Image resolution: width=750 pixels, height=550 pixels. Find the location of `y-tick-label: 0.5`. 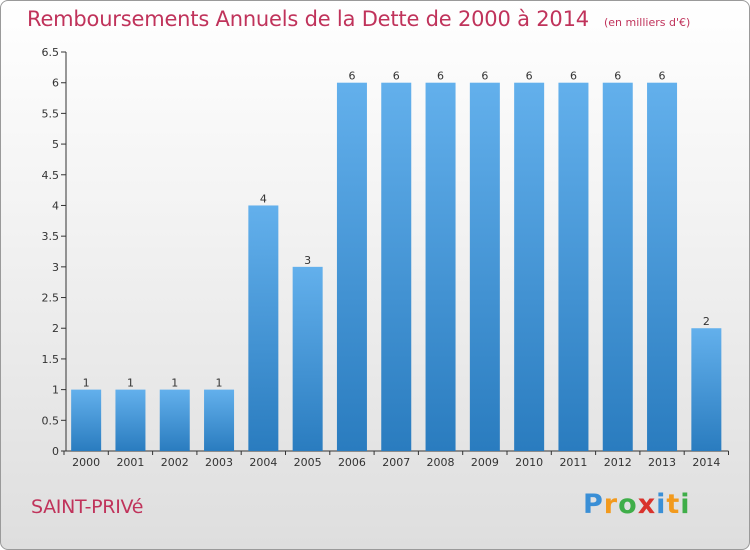

y-tick-label: 0.5 is located at coordinates (51, 420).